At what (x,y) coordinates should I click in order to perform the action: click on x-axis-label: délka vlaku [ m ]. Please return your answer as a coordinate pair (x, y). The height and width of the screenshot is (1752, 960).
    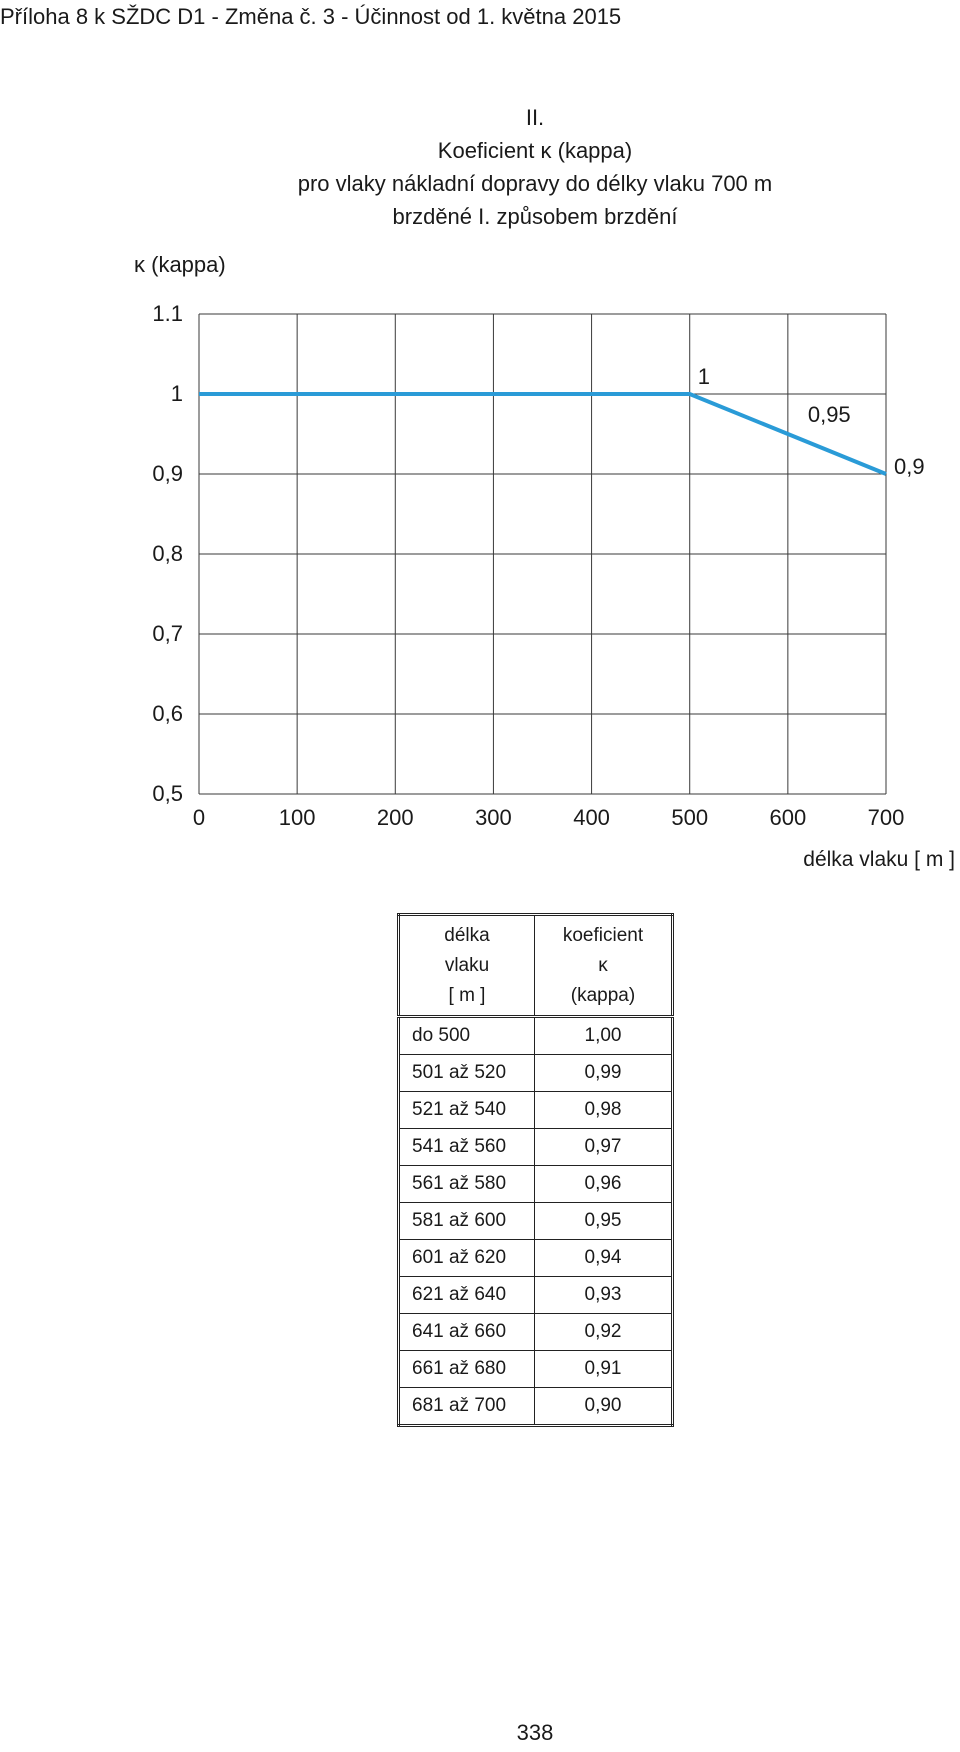
    Looking at the image, I should click on (879, 859).